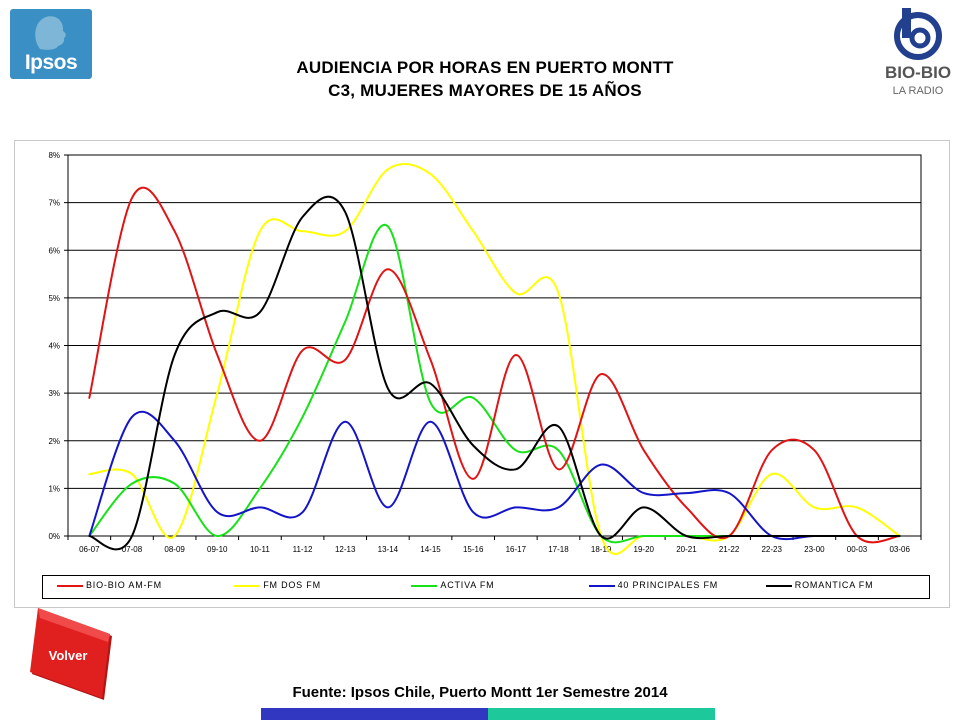  I want to click on y-tick-label: 7%, so click(54, 203).